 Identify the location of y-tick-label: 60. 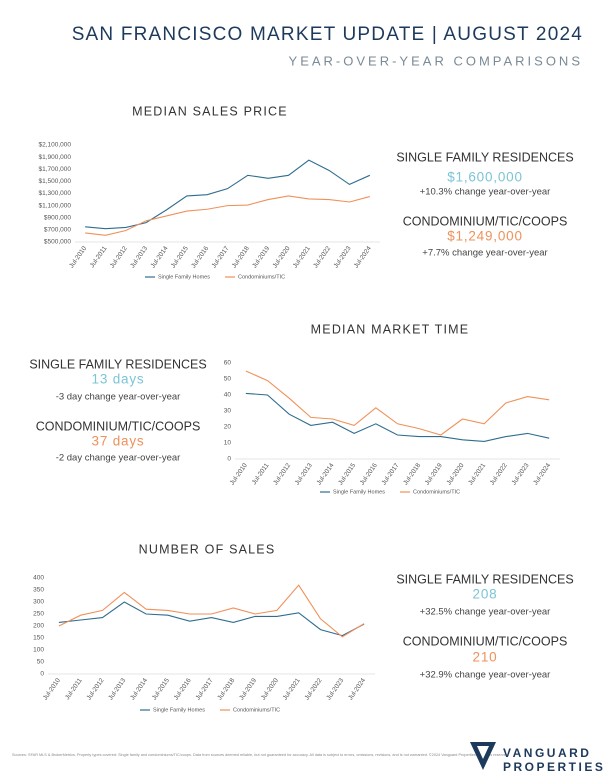
(228, 363).